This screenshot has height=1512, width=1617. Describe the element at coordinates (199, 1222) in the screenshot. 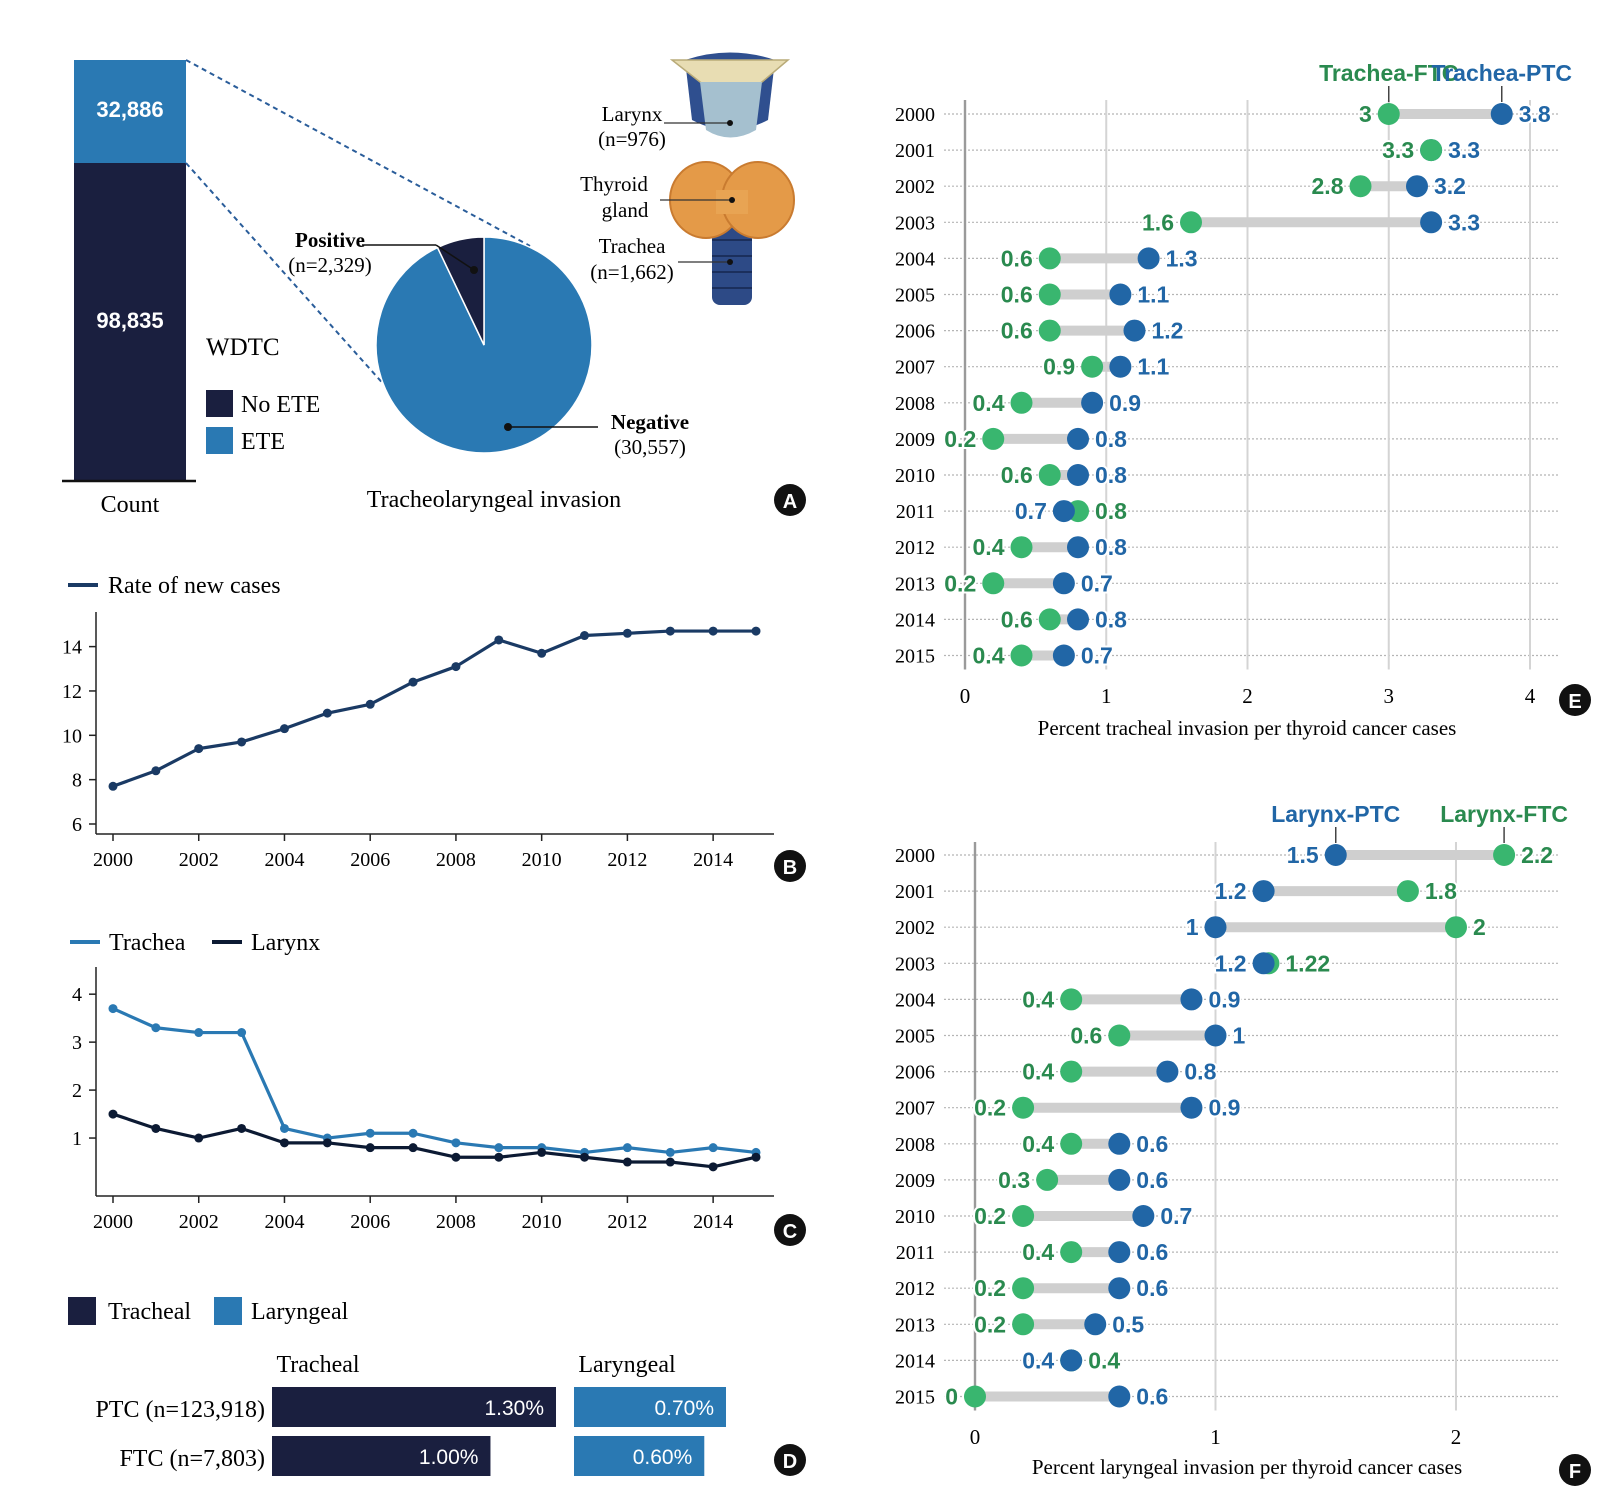

I see `invasion-x-tick-label: 2002` at that location.